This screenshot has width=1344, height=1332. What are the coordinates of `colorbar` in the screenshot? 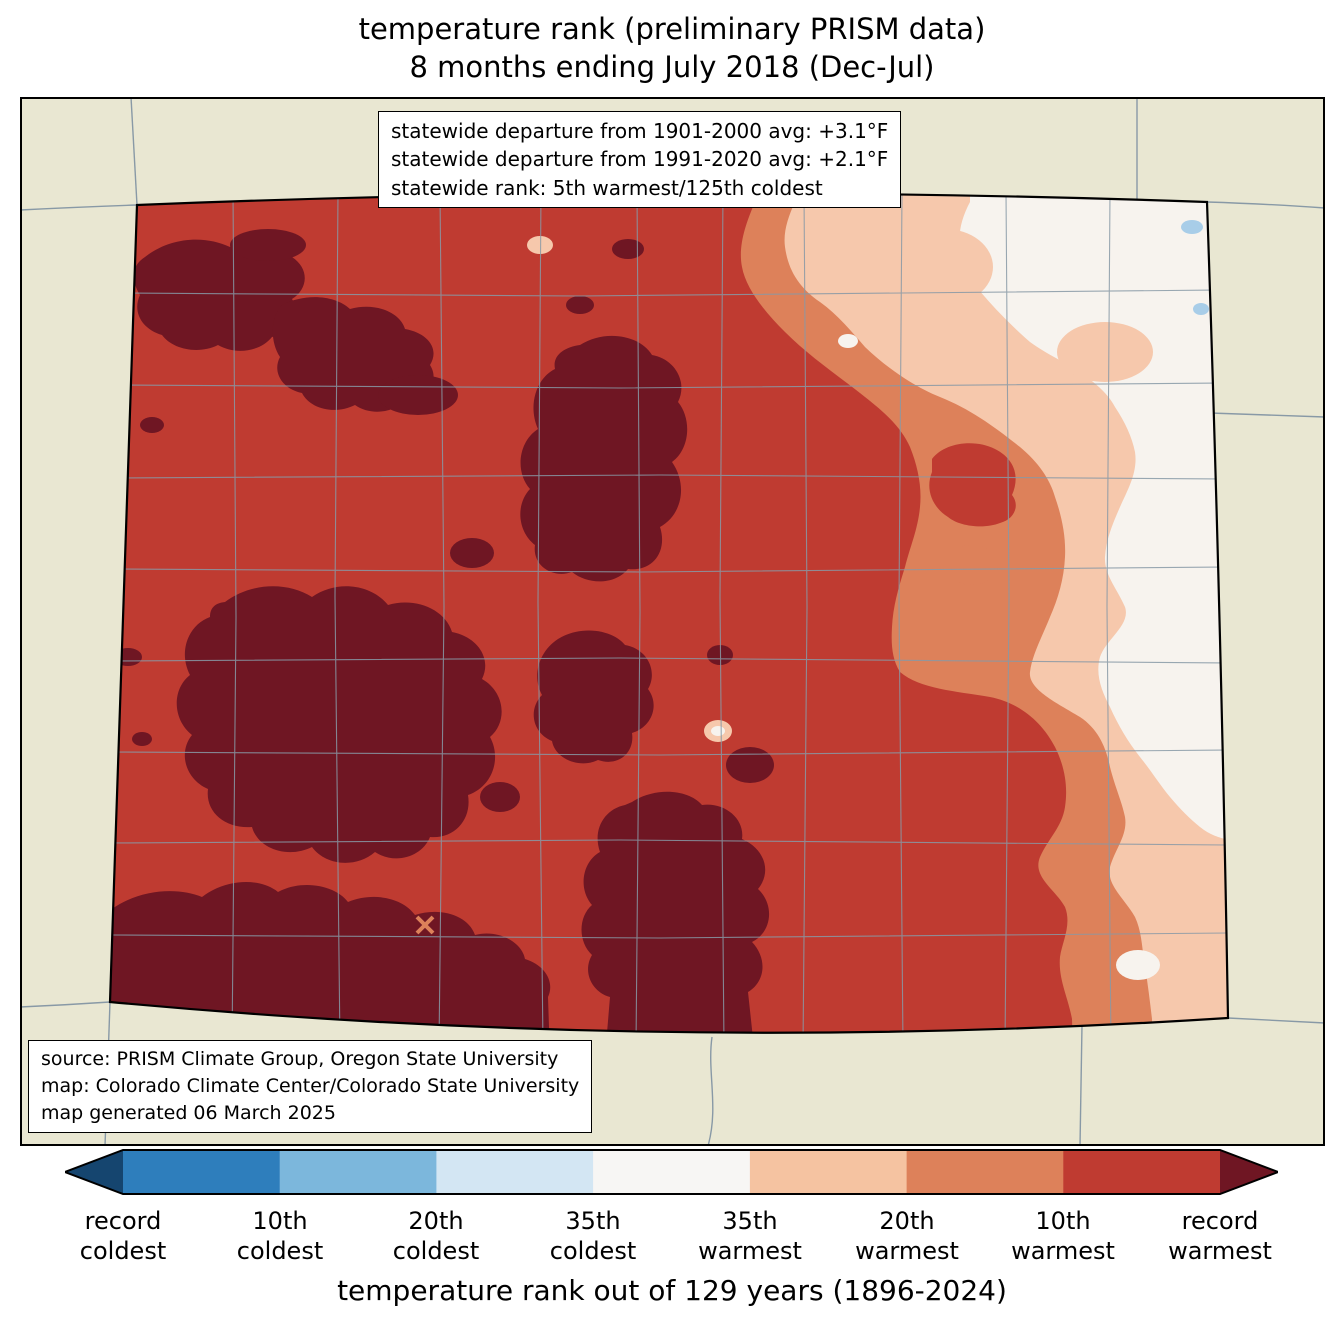 It's located at (671, 1172).